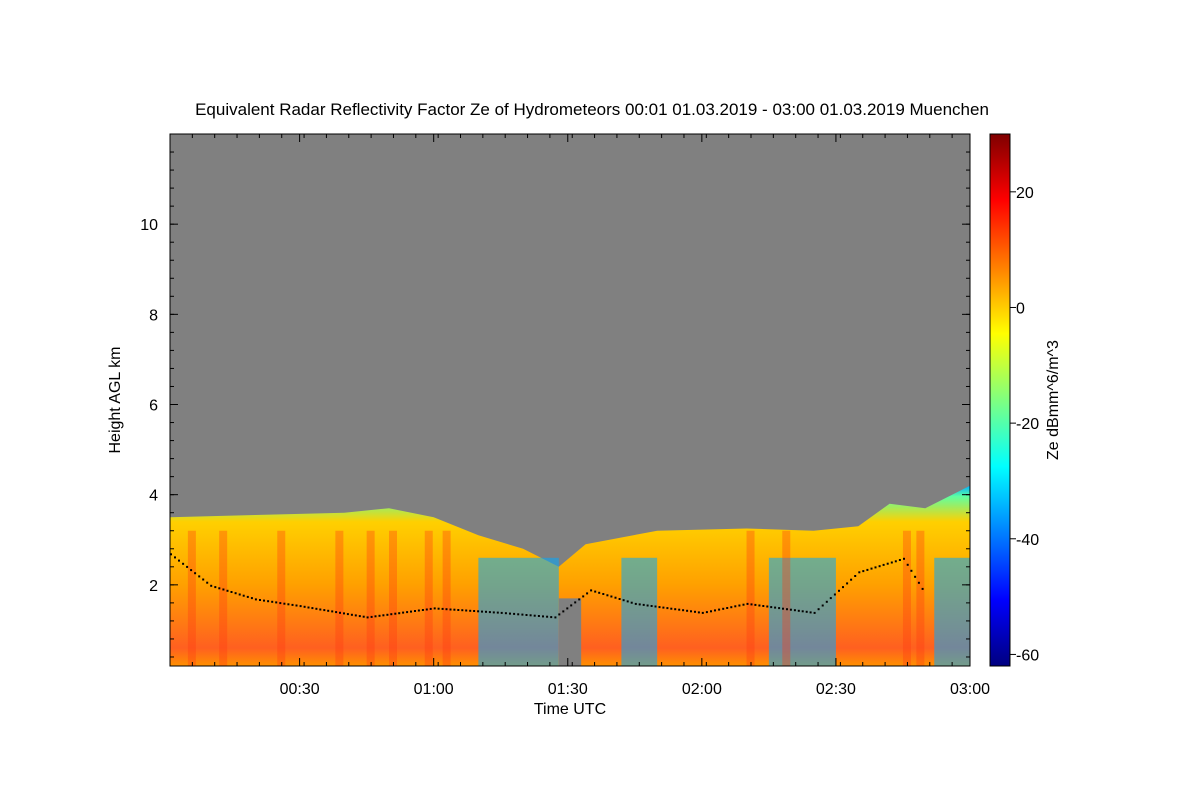  Describe the element at coordinates (434, 689) in the screenshot. I see `x-tick-label: 01:00` at that location.